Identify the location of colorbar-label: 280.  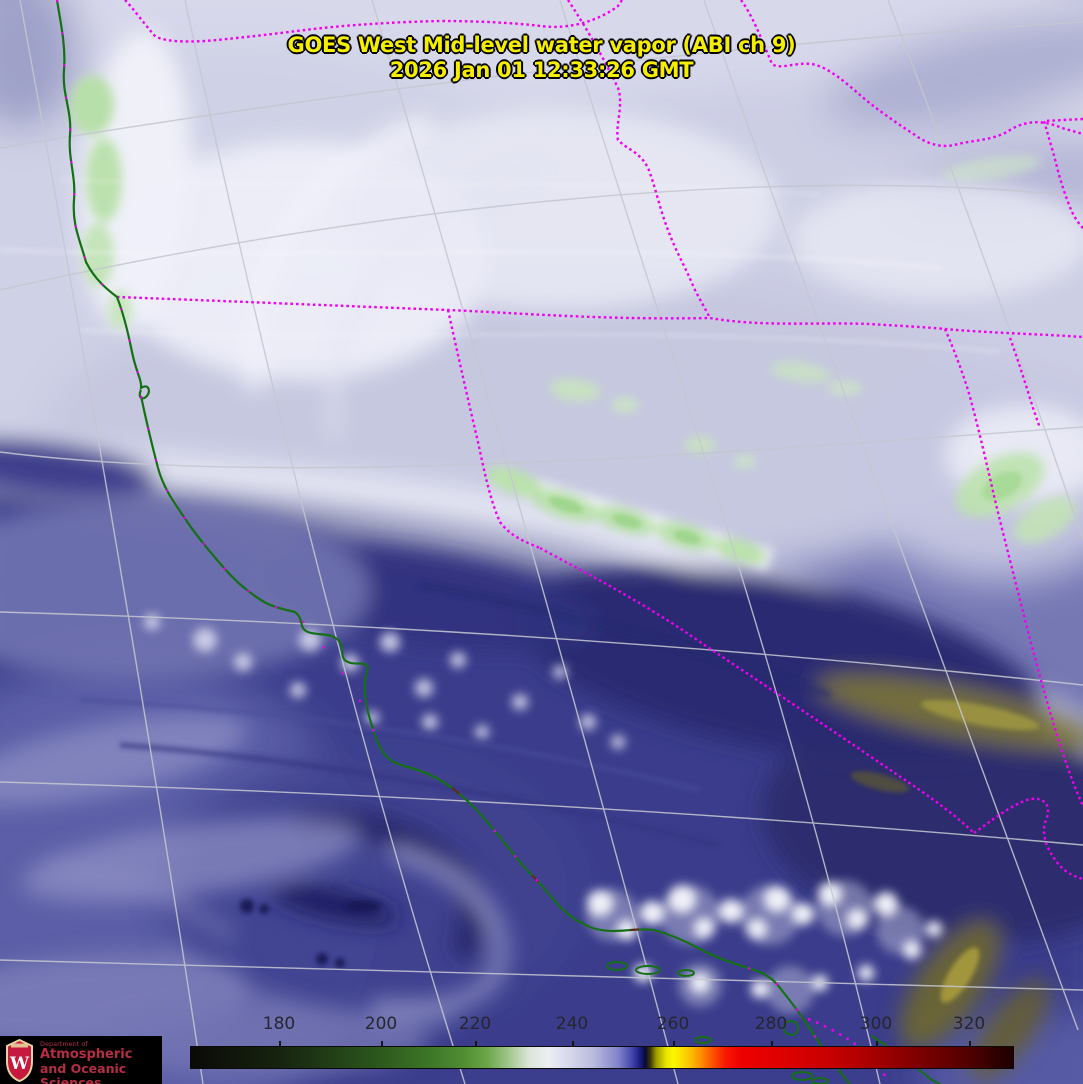
(771, 1024).